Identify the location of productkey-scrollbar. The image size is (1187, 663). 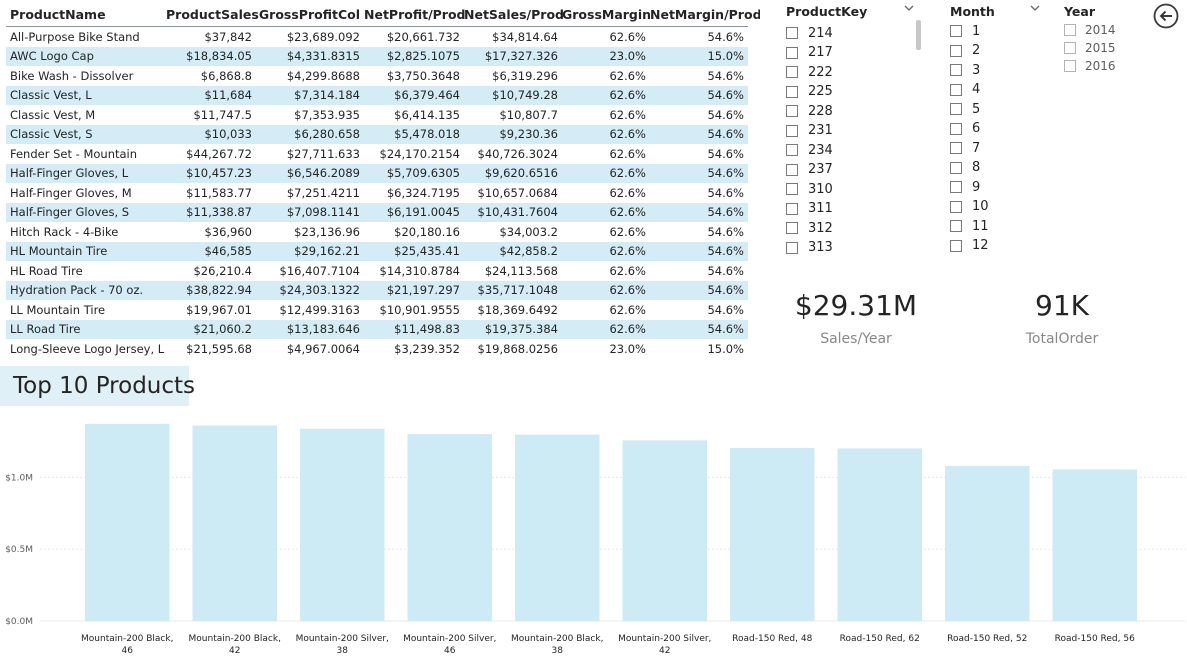
(918, 35).